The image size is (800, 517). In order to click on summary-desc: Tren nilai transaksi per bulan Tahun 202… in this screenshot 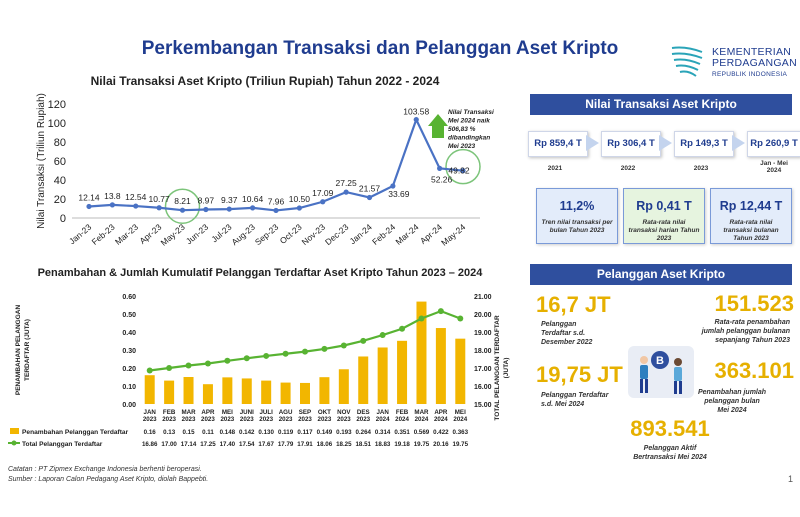, I will do `click(577, 226)`.